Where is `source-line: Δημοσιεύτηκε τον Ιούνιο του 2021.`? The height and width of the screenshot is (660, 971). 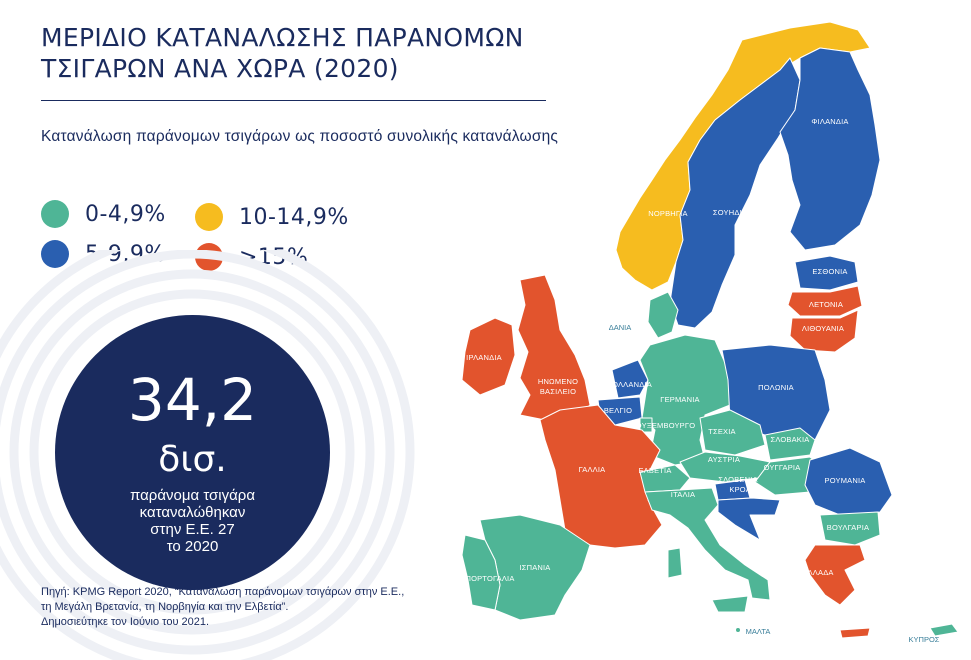
source-line: Δημοσιεύτηκε τον Ιούνιο του 2021. is located at coordinates (125, 622).